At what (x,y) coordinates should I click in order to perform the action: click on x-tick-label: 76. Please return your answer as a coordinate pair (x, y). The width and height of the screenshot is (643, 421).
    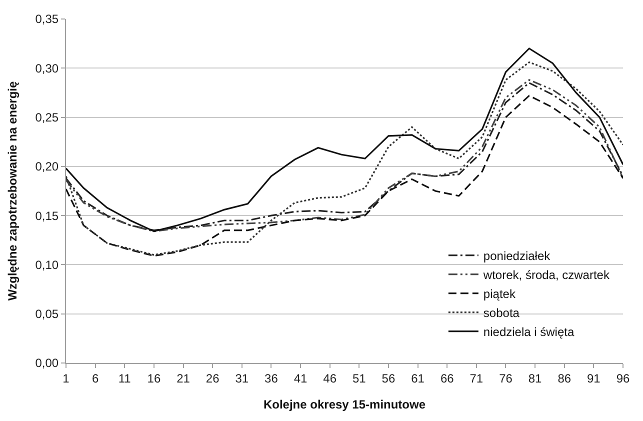
    Looking at the image, I should click on (506, 378).